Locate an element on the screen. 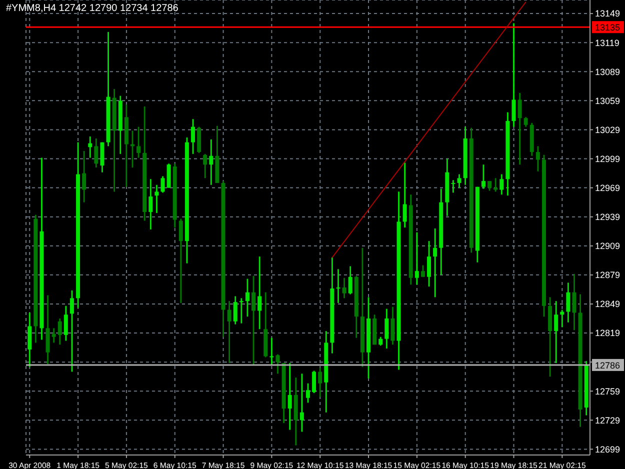 The height and width of the screenshot is (469, 625). y-tick-label: 12879 is located at coordinates (607, 275).